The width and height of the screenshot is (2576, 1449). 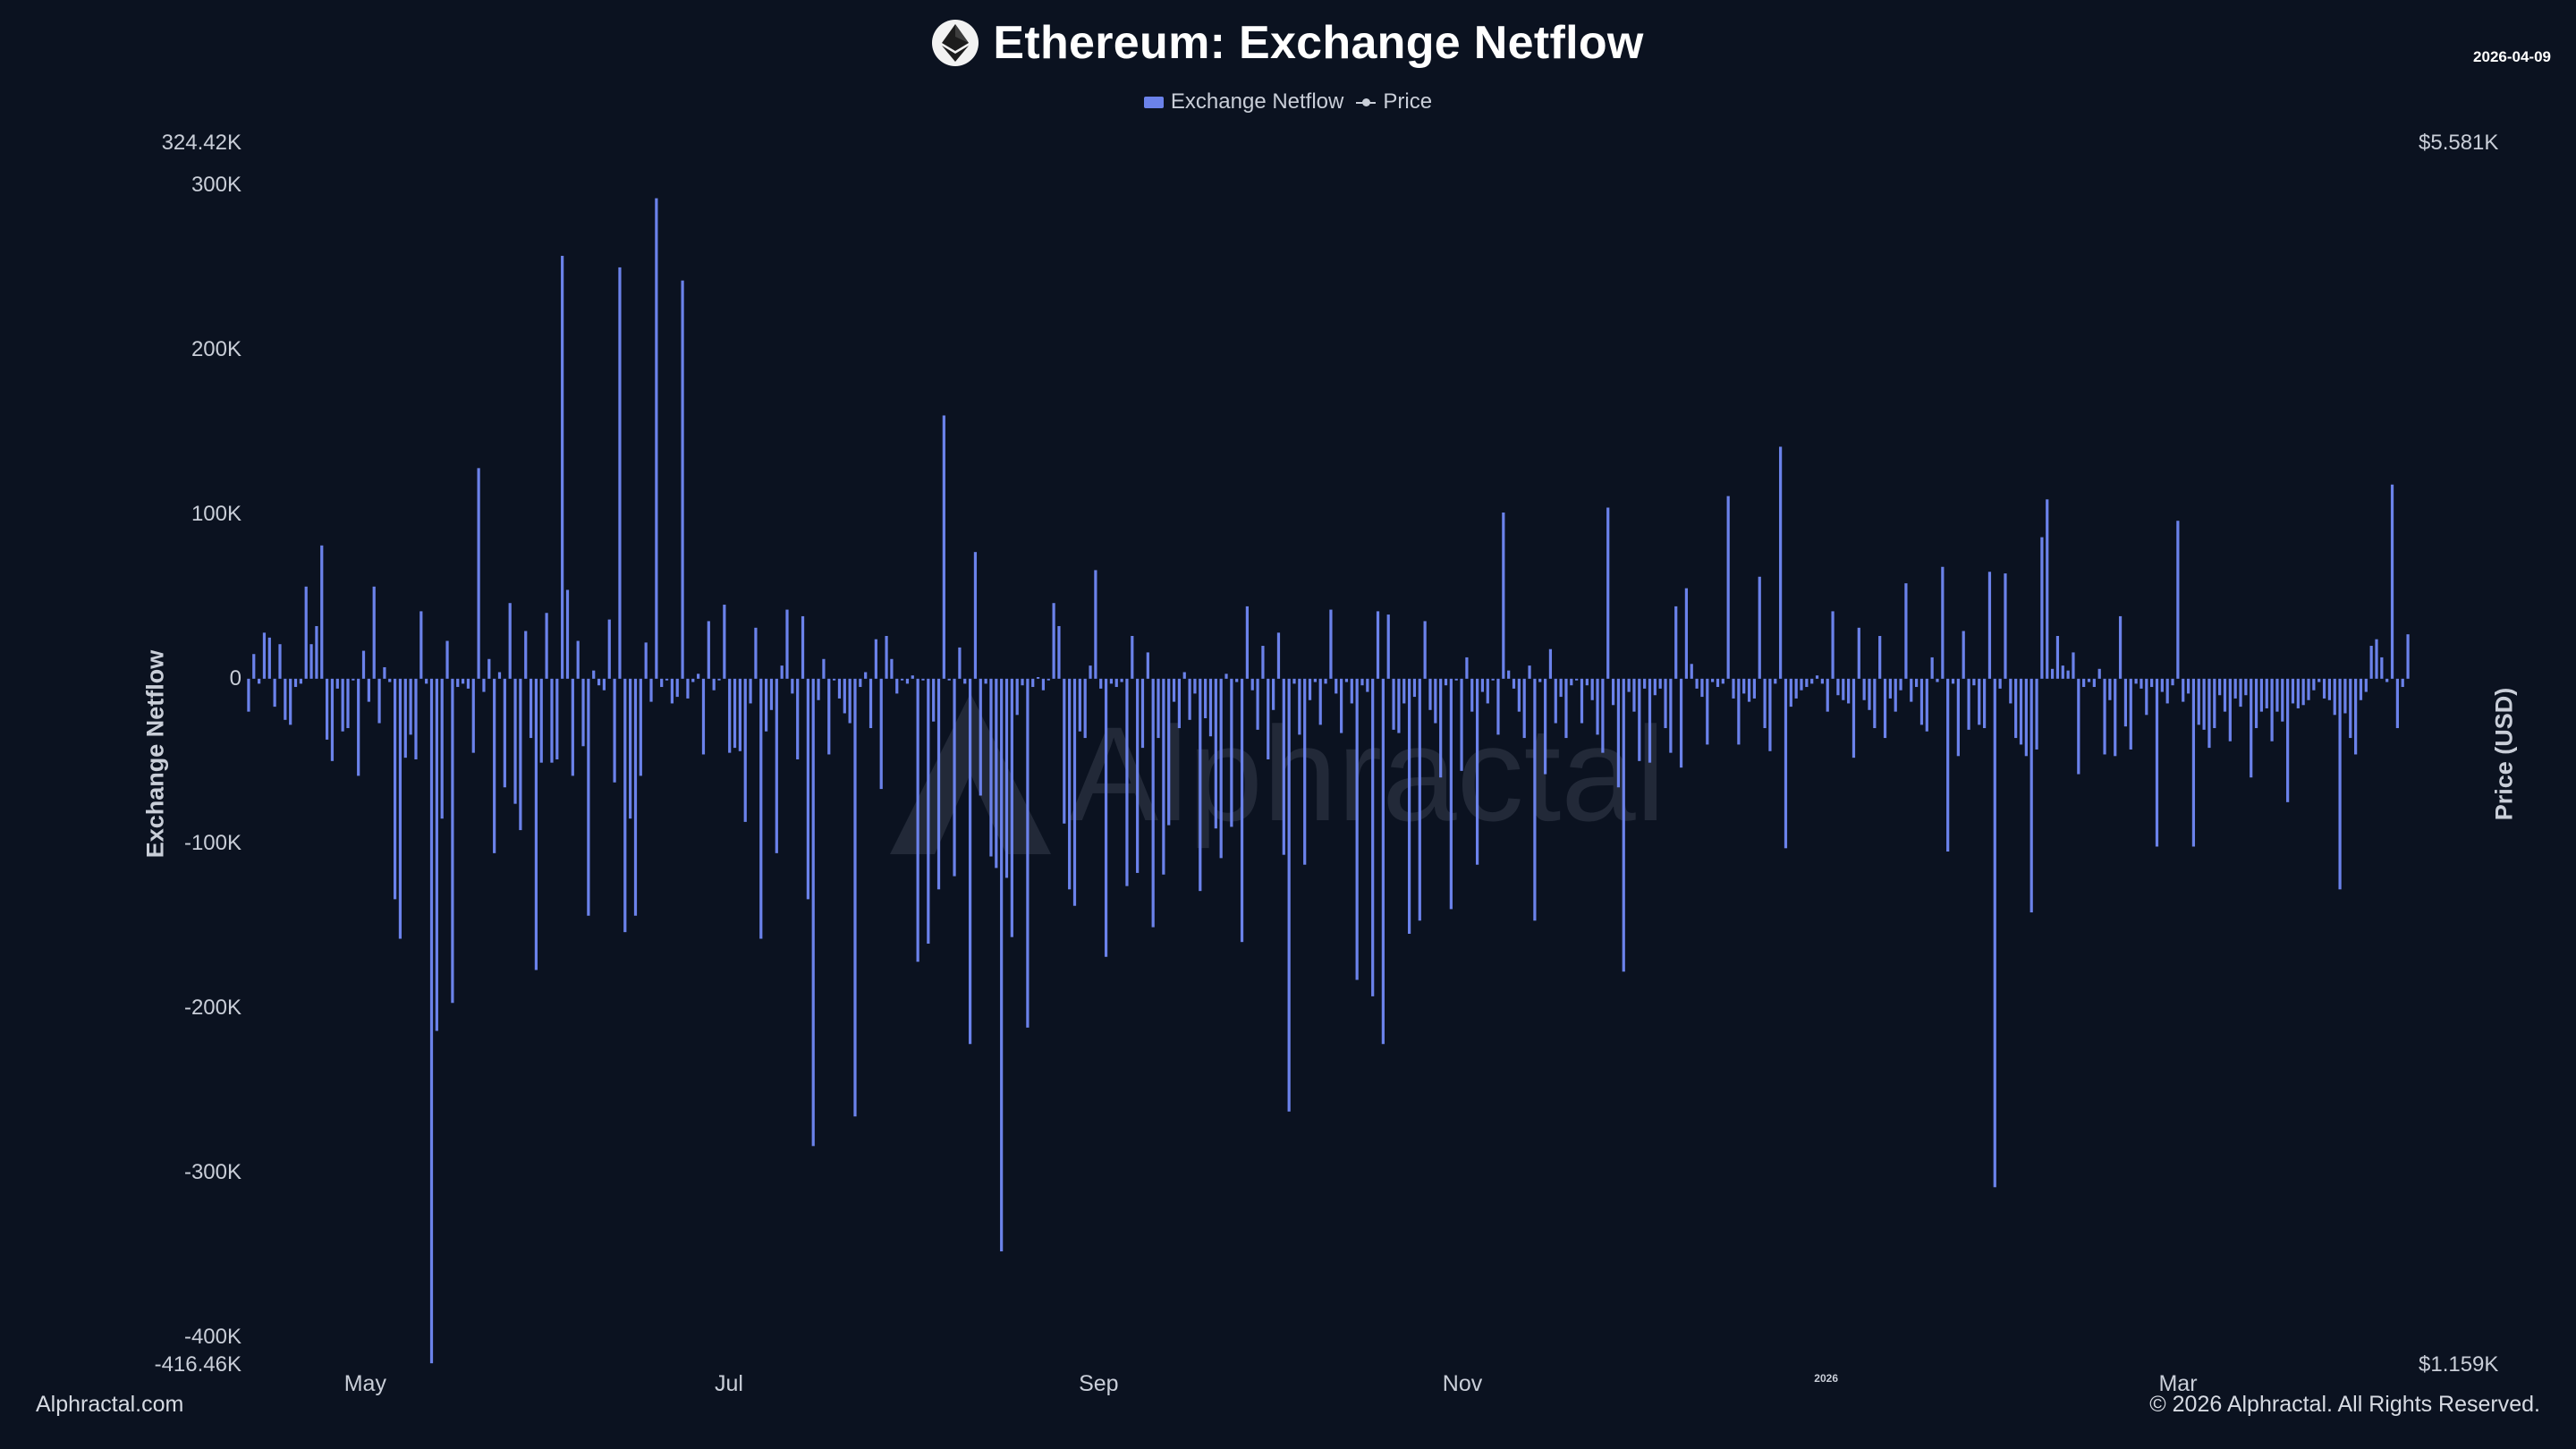 What do you see at coordinates (2459, 143) in the screenshot?
I see `price-max-label: $5.581K` at bounding box center [2459, 143].